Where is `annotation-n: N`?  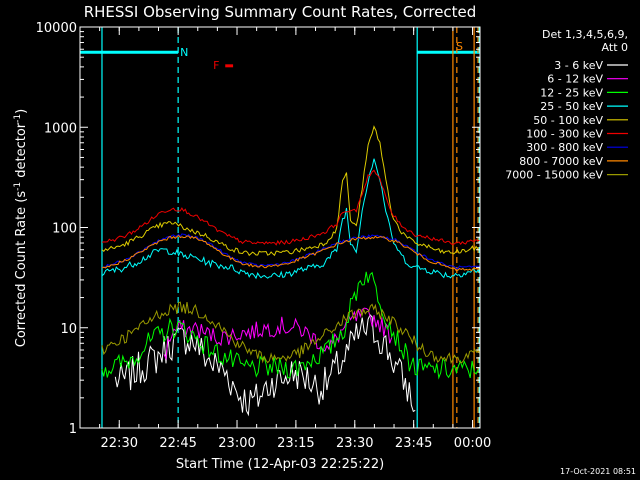
annotation-n: N is located at coordinates (184, 52).